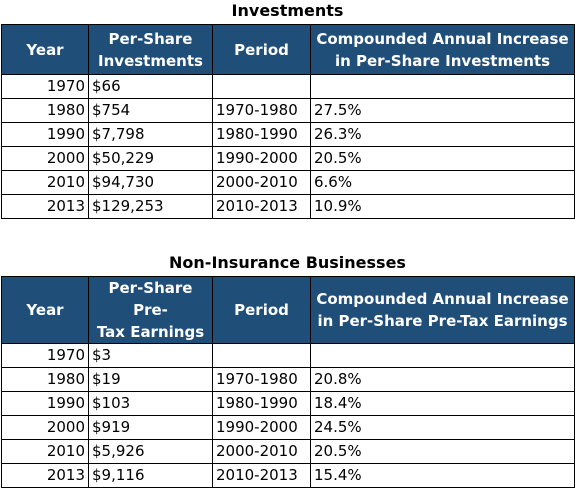 The image size is (575, 488). I want to click on table-row: 2010 $5,926 2000-2010 20.5%, so click(288, 451).